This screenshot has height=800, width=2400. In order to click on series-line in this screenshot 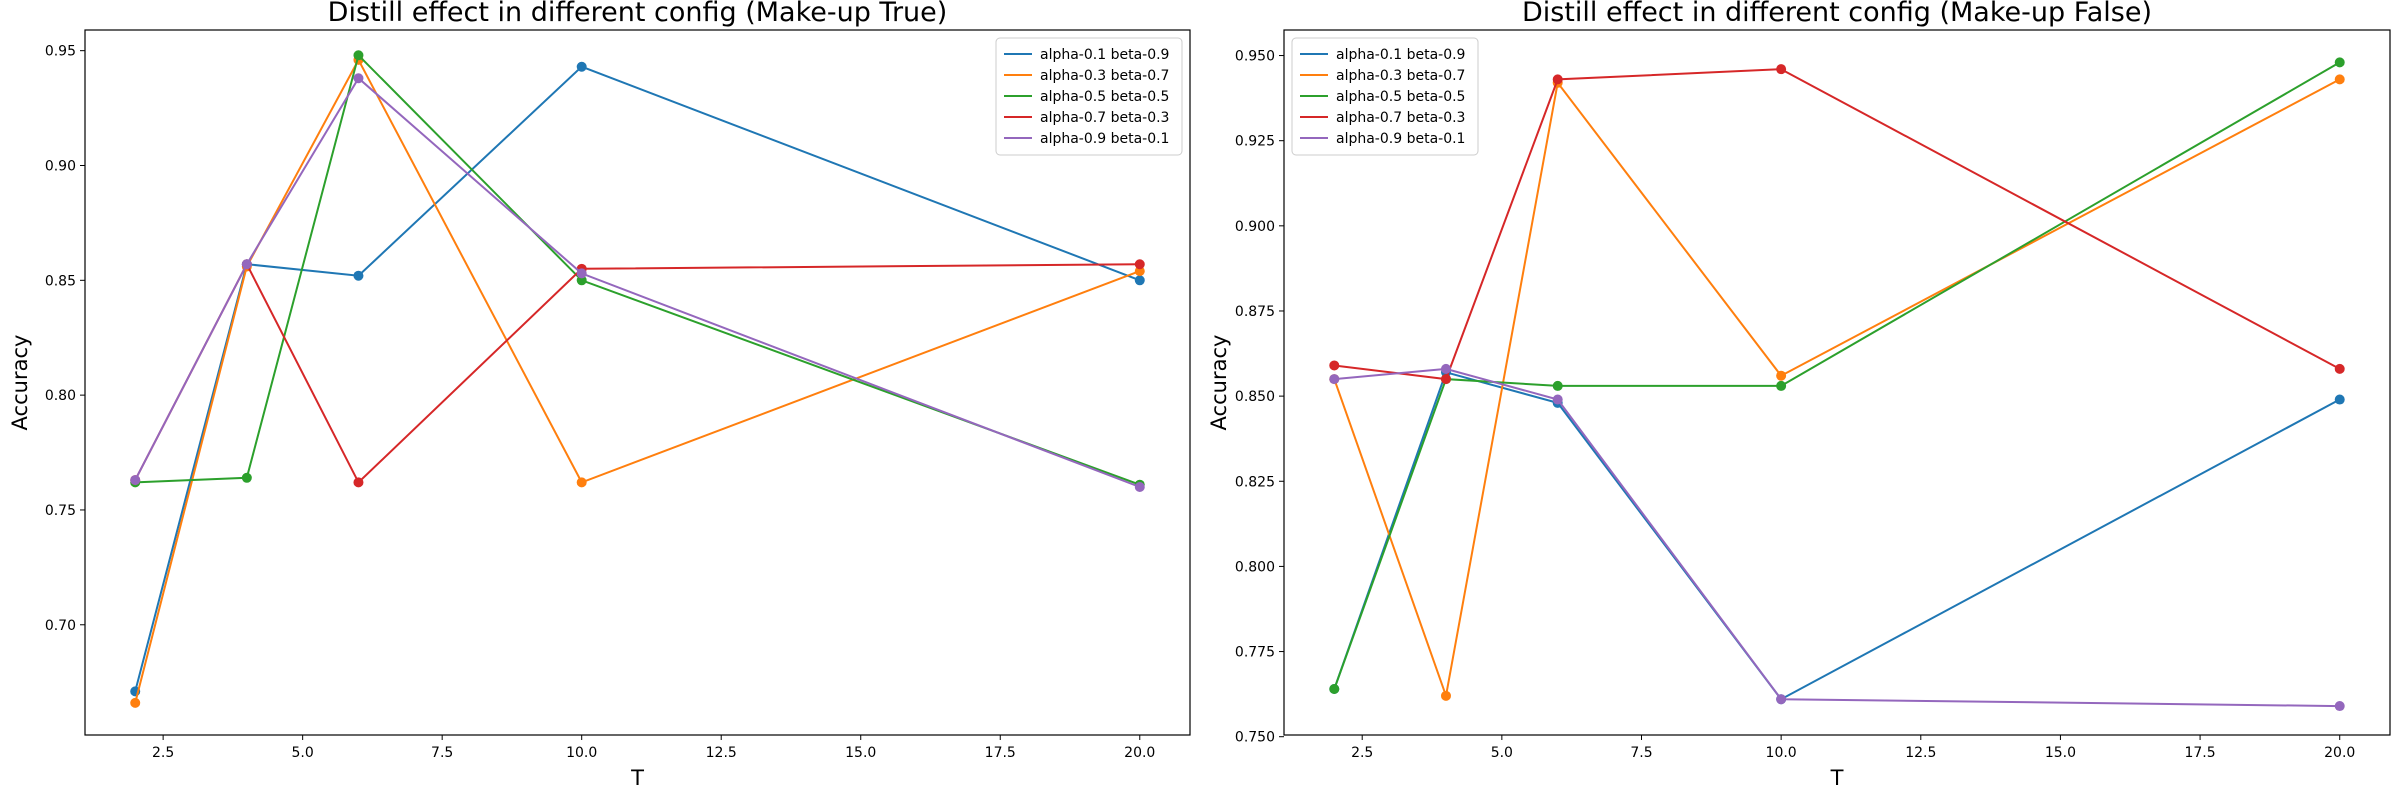, I will do `click(637, 373)`.